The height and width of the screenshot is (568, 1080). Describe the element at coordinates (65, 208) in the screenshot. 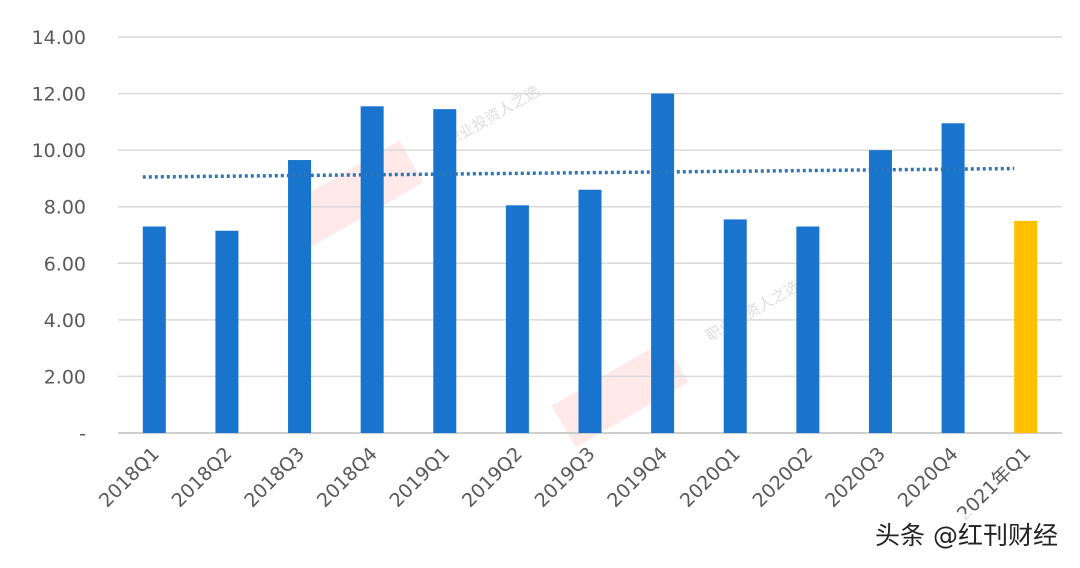

I see `y-tick-label: 8.00` at that location.